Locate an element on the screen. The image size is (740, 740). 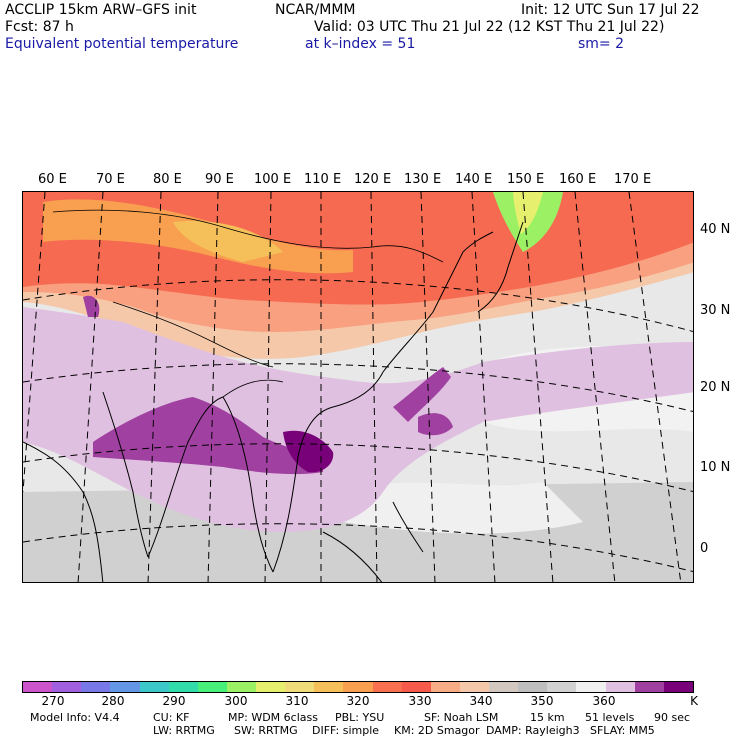
taiwan-maximum is located at coordinates (422, 394).